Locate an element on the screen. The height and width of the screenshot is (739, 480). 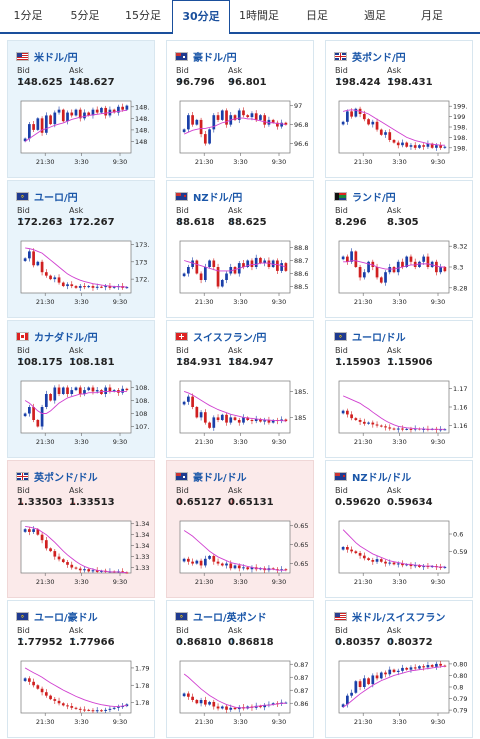
pair-title: カナダドル/円 is located at coordinates (57, 336).